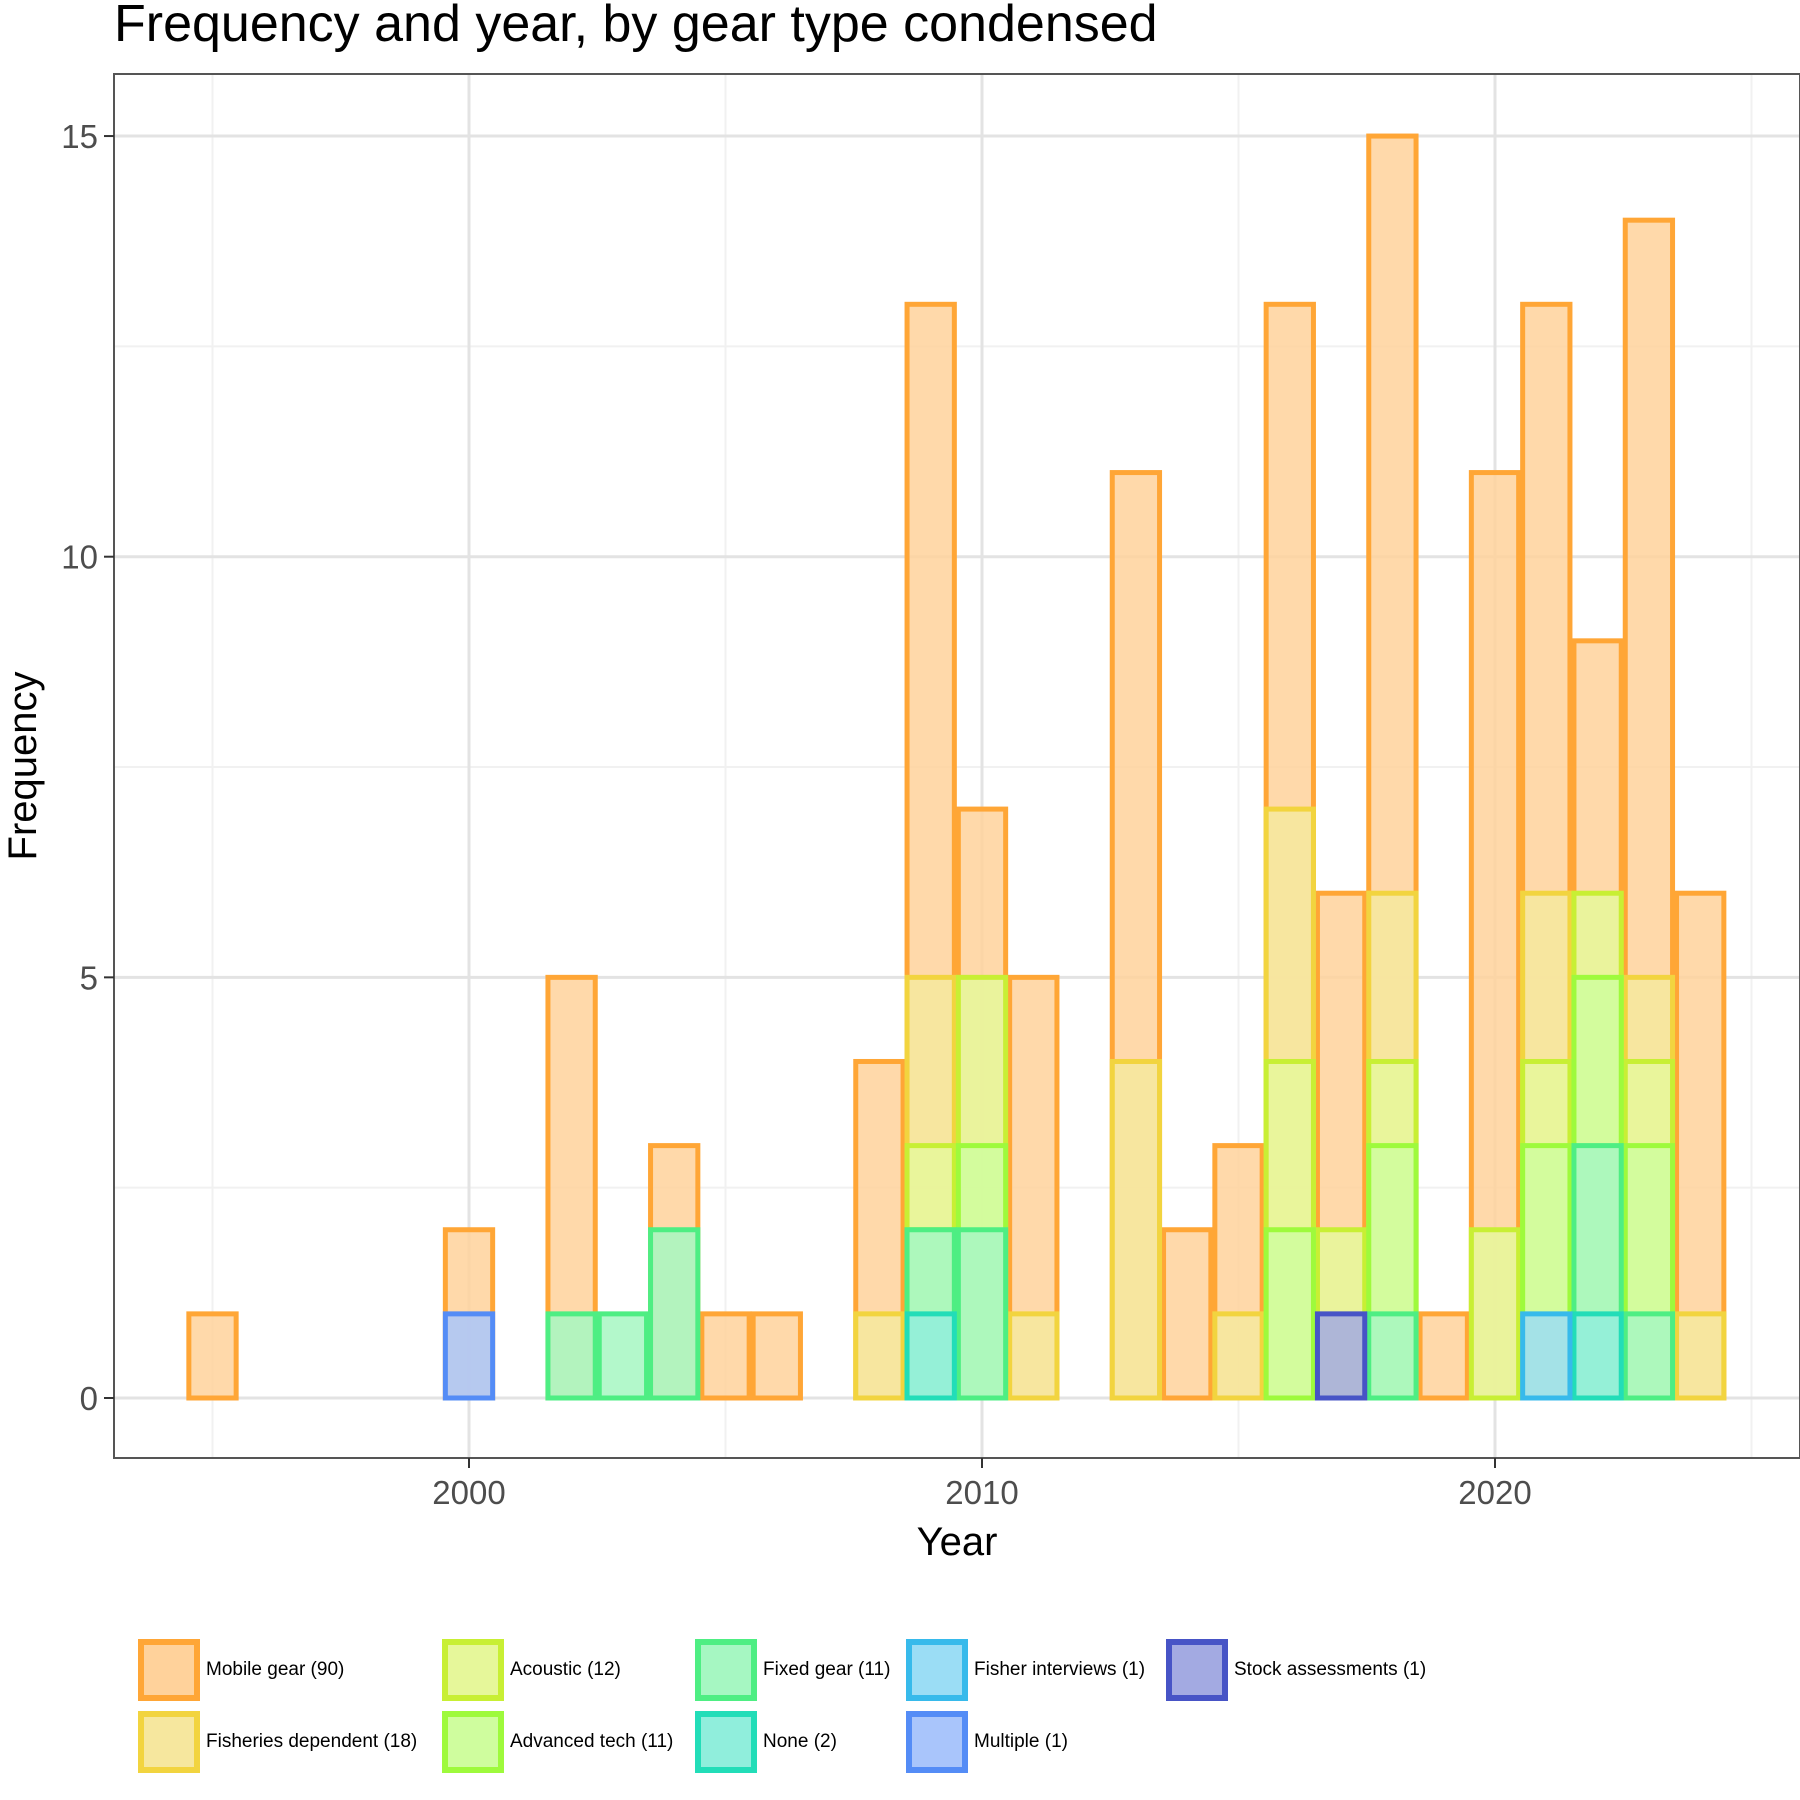 The image size is (1800, 1800). What do you see at coordinates (89, 1398) in the screenshot?
I see `y-tick-label: 0` at bounding box center [89, 1398].